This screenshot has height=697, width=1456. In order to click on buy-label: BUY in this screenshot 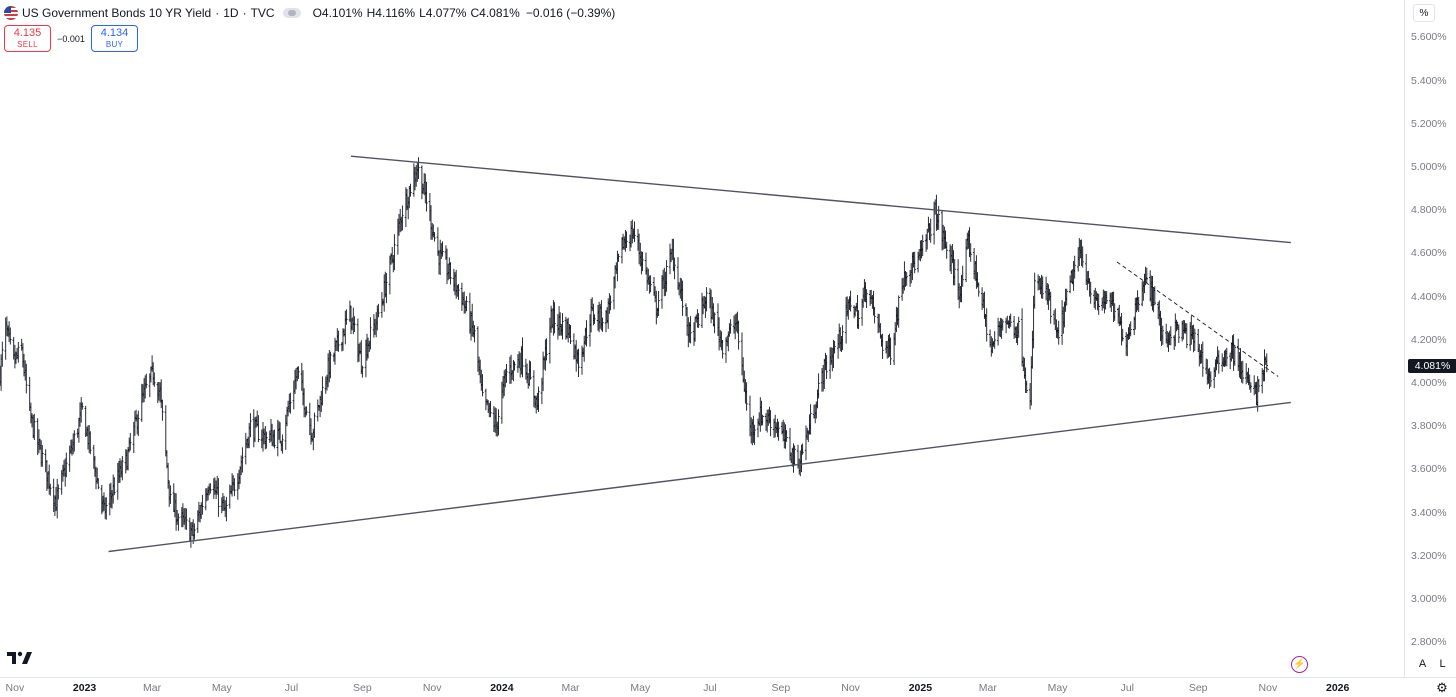, I will do `click(114, 44)`.